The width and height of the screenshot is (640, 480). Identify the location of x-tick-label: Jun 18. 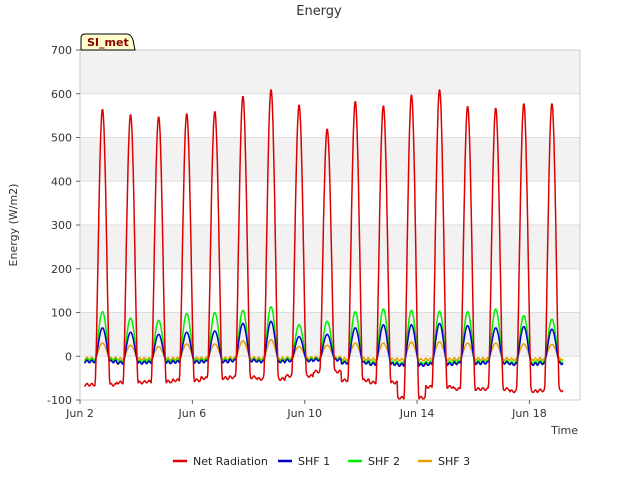
(529, 413).